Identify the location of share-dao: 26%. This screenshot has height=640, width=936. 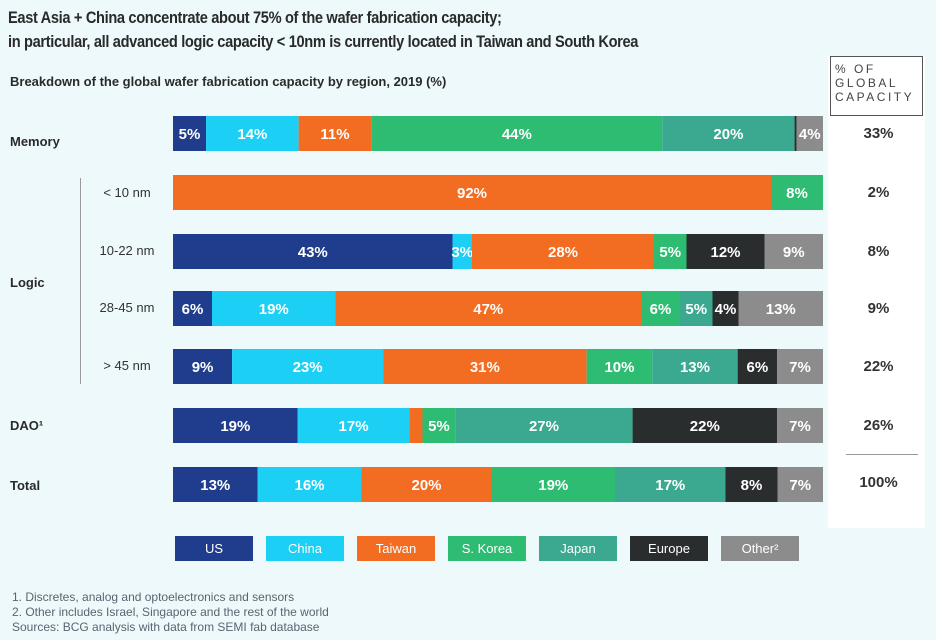
(878, 425).